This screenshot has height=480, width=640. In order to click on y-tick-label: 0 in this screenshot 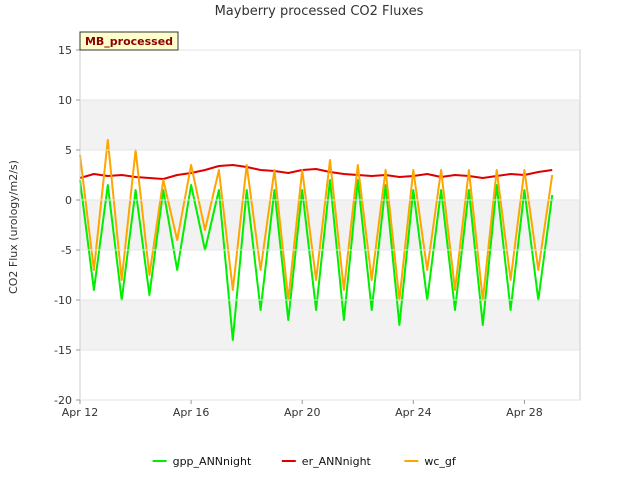, I will do `click(68, 200)`.